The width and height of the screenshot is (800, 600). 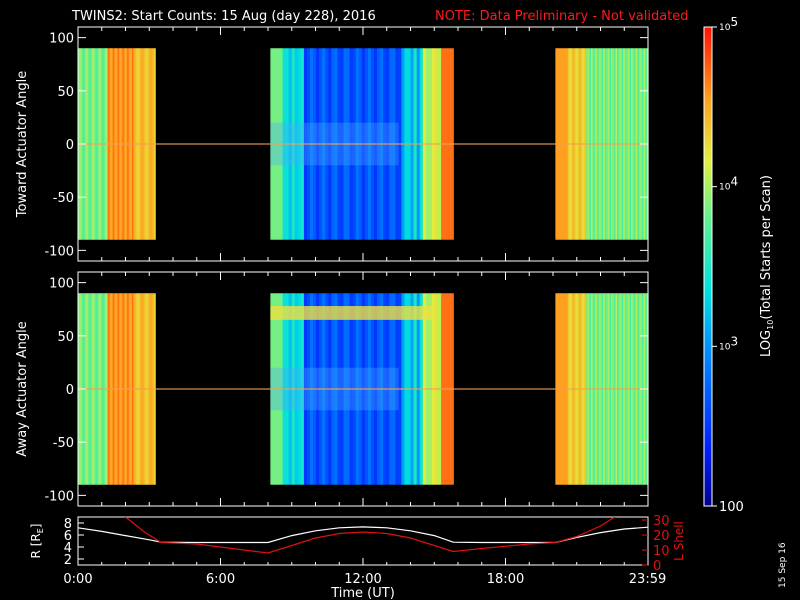 I want to click on left-tick-label: 8, so click(x=68, y=524).